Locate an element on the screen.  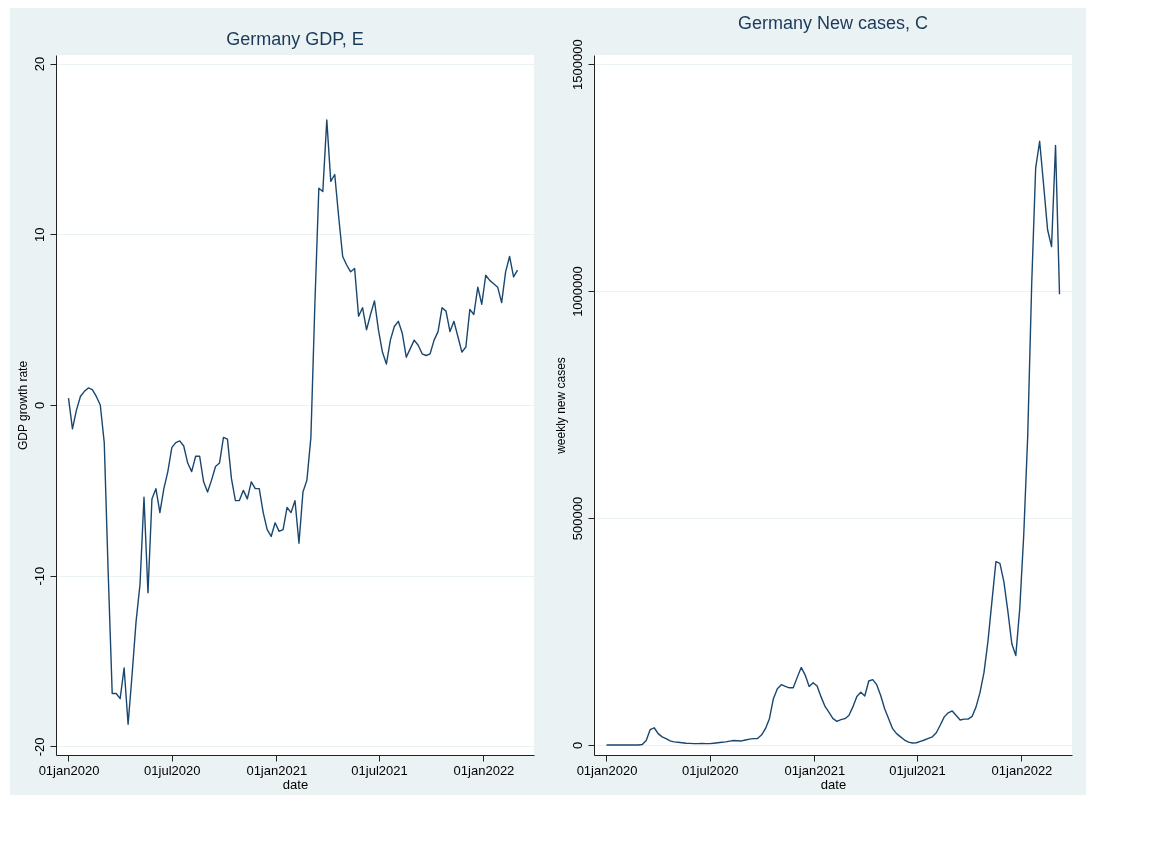
y-tick-label: -20 is located at coordinates (39, 747).